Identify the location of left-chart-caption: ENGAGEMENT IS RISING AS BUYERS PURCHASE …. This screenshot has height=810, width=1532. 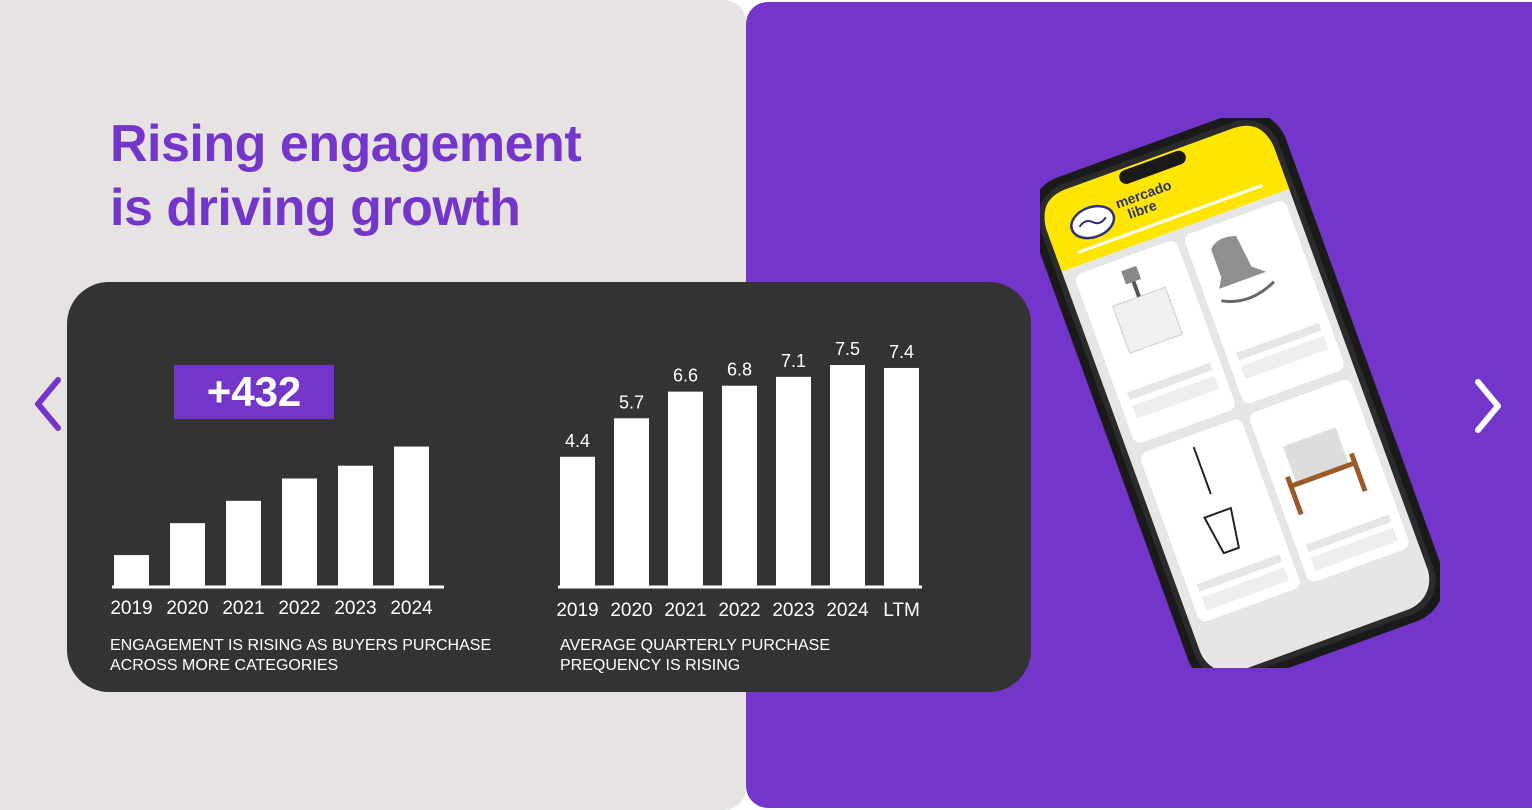
(300, 656).